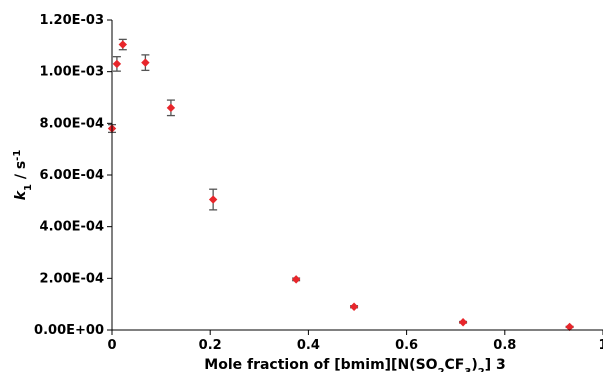 The width and height of the screenshot is (603, 372). I want to click on x-axis-ticks: 0 0.2 0.4 0.6 0.8 1, so click(355, 341).